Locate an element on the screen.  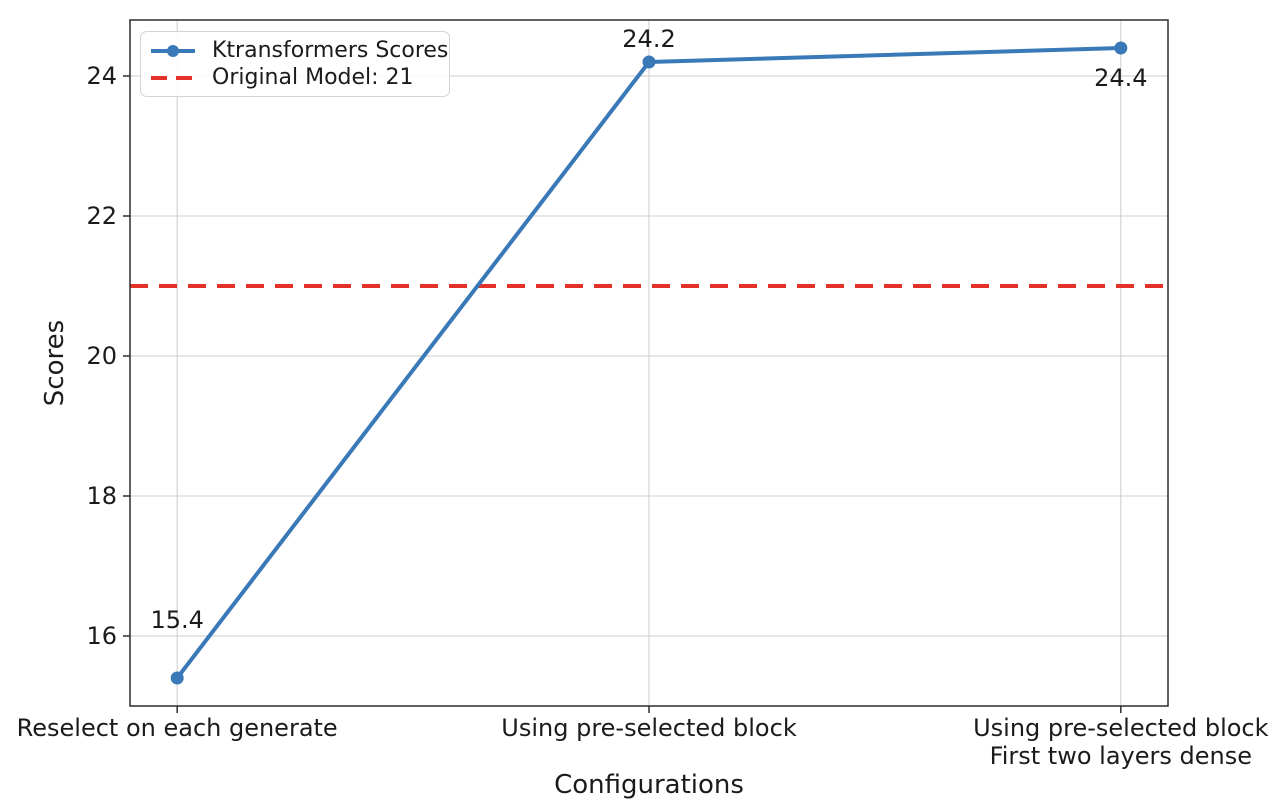
dashed-line-sample-icon is located at coordinates (173, 77).